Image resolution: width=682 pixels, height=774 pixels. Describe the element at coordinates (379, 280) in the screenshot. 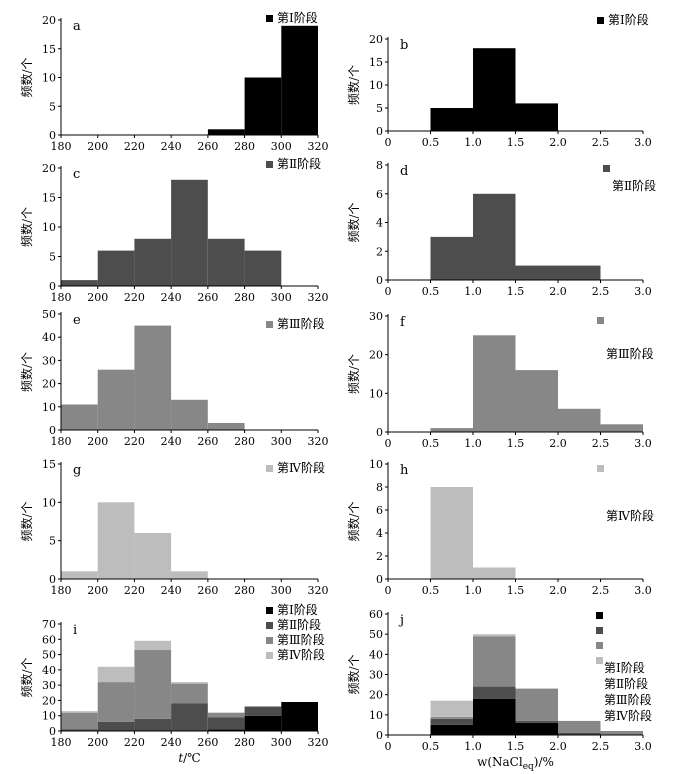

I see `y-tick-label-d: 0` at that location.